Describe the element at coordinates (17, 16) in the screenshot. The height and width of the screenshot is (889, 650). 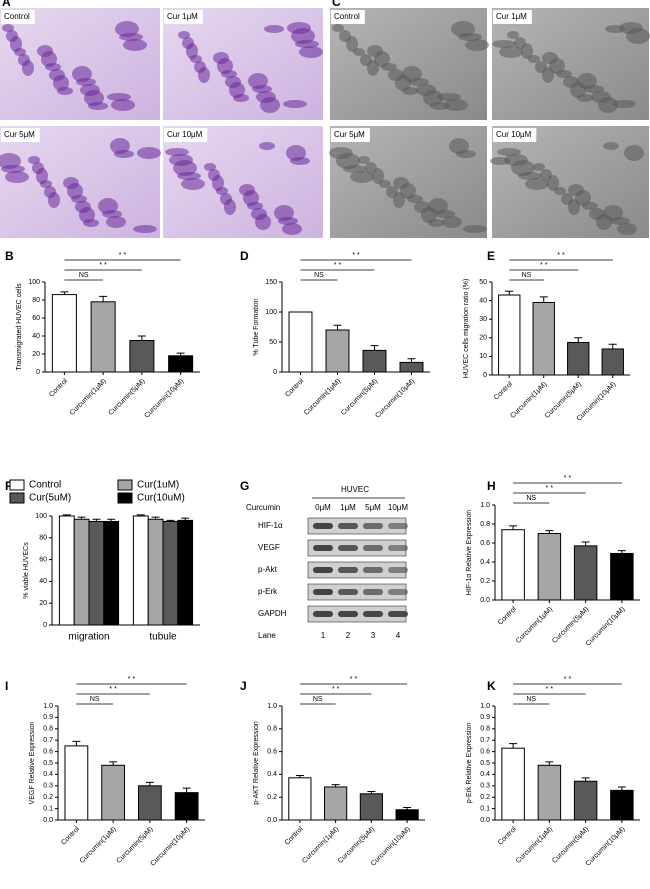
I see `image-label: Control` at that location.